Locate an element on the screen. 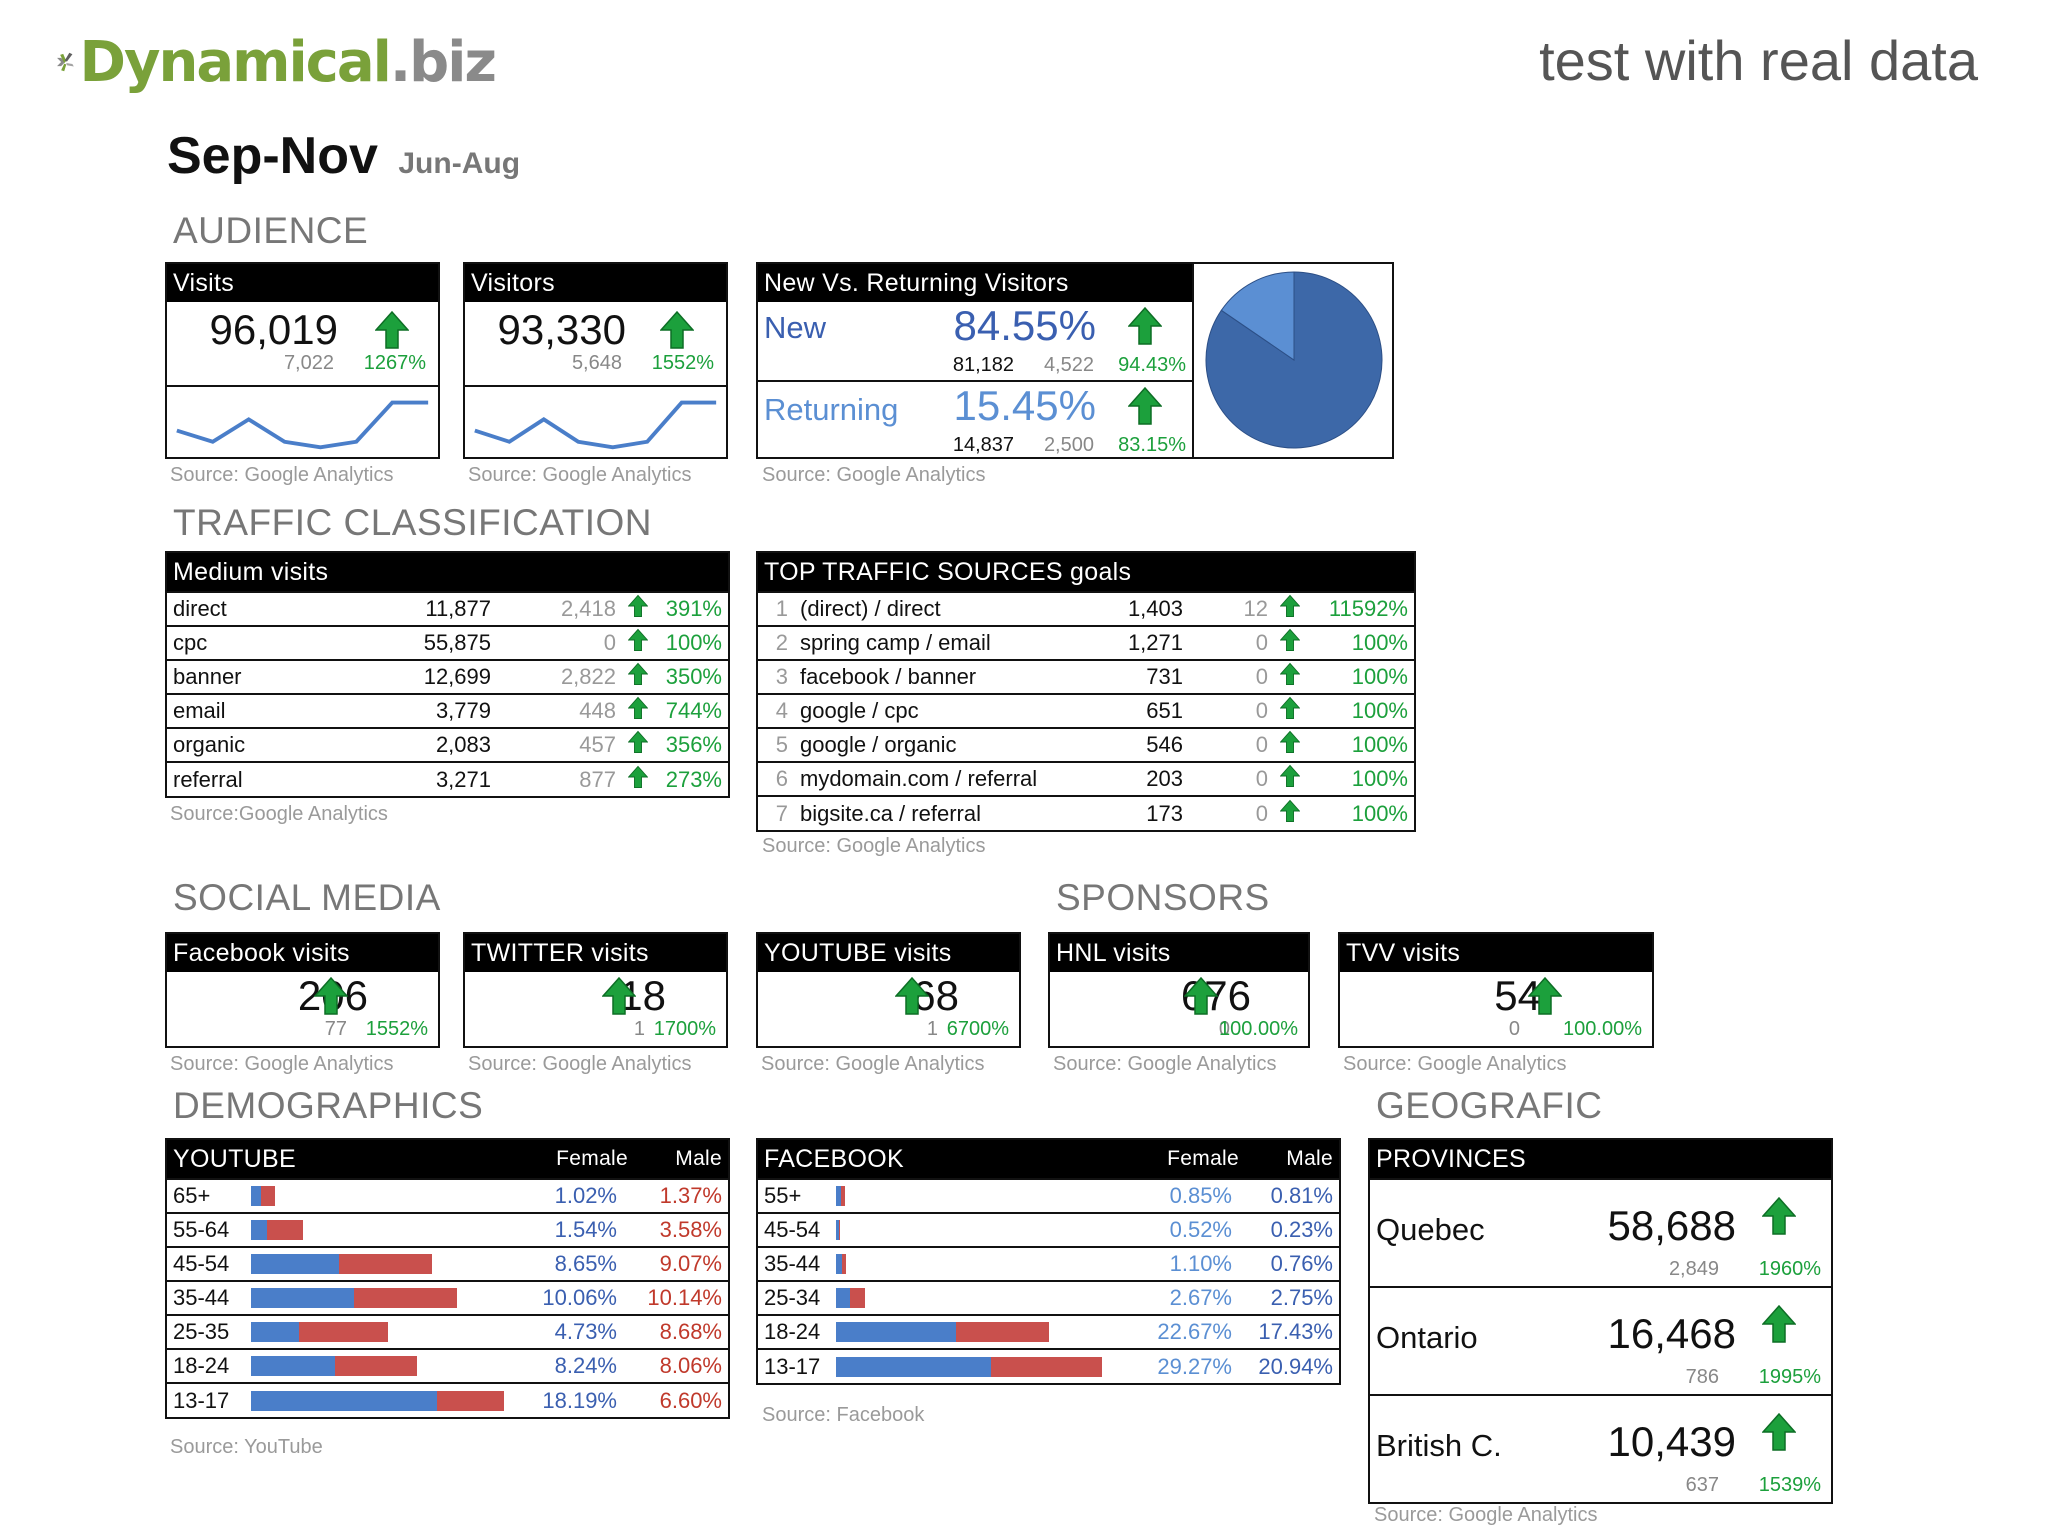  kpi-card-title: TWITTER visits is located at coordinates (595, 953).